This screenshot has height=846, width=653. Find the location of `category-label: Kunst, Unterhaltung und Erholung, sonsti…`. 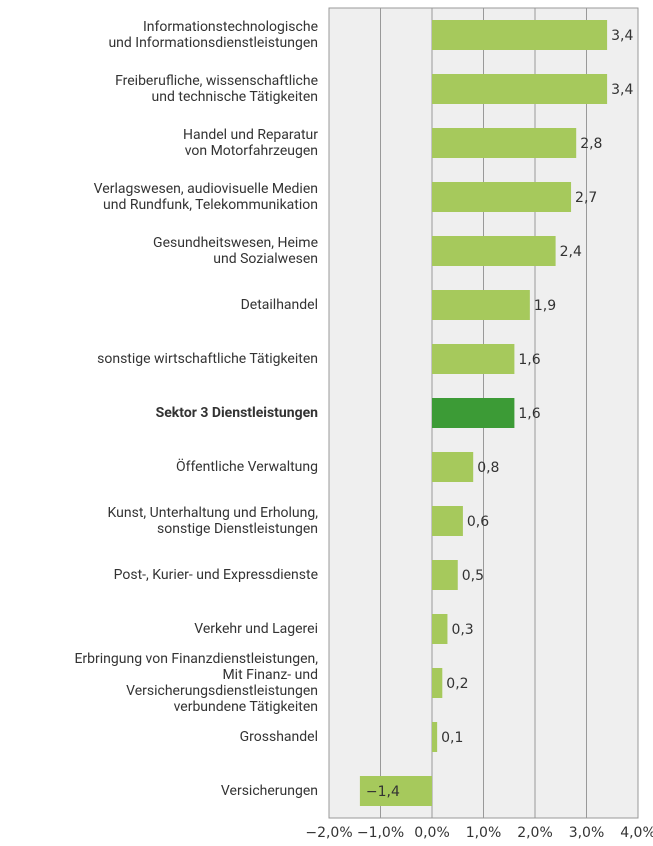

category-label: Kunst, Unterhaltung und Erholung, sonsti… is located at coordinates (212, 521).